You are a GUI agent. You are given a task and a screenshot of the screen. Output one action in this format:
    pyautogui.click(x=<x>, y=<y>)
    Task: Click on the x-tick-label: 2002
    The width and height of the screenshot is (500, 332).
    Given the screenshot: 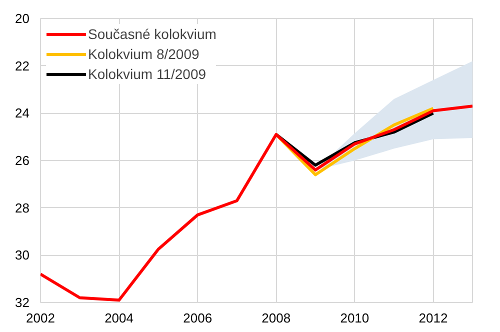 What is the action you would take?
    pyautogui.click(x=40, y=318)
    